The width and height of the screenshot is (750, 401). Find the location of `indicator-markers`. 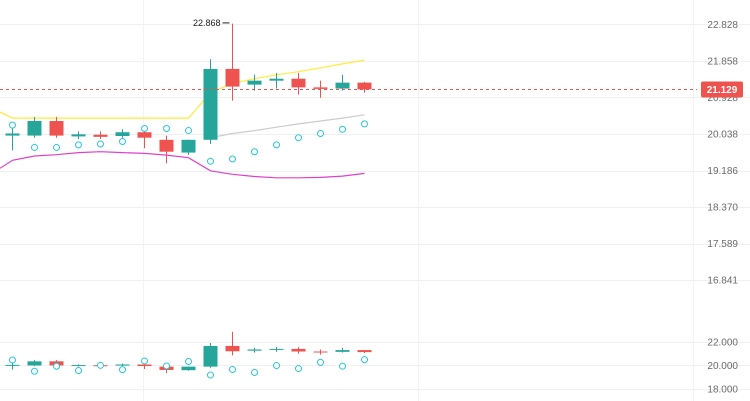

indicator-markers is located at coordinates (188, 142).